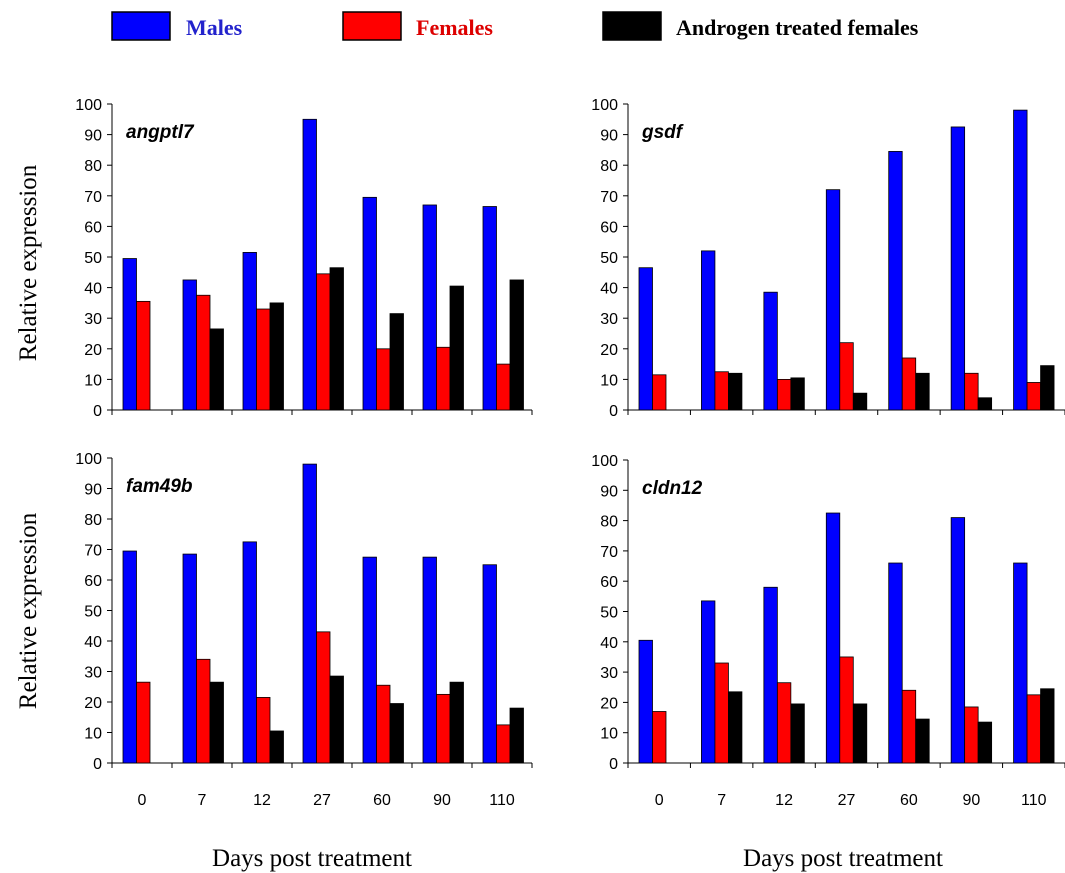 The width and height of the screenshot is (1065, 873). What do you see at coordinates (93, 258) in the screenshot?
I see `y-tick-label: 50` at bounding box center [93, 258].